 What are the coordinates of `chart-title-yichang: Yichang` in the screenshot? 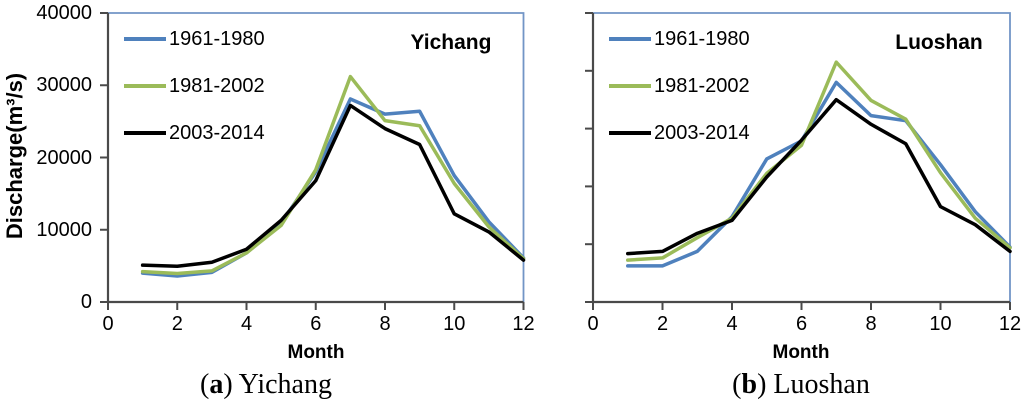 It's located at (451, 42).